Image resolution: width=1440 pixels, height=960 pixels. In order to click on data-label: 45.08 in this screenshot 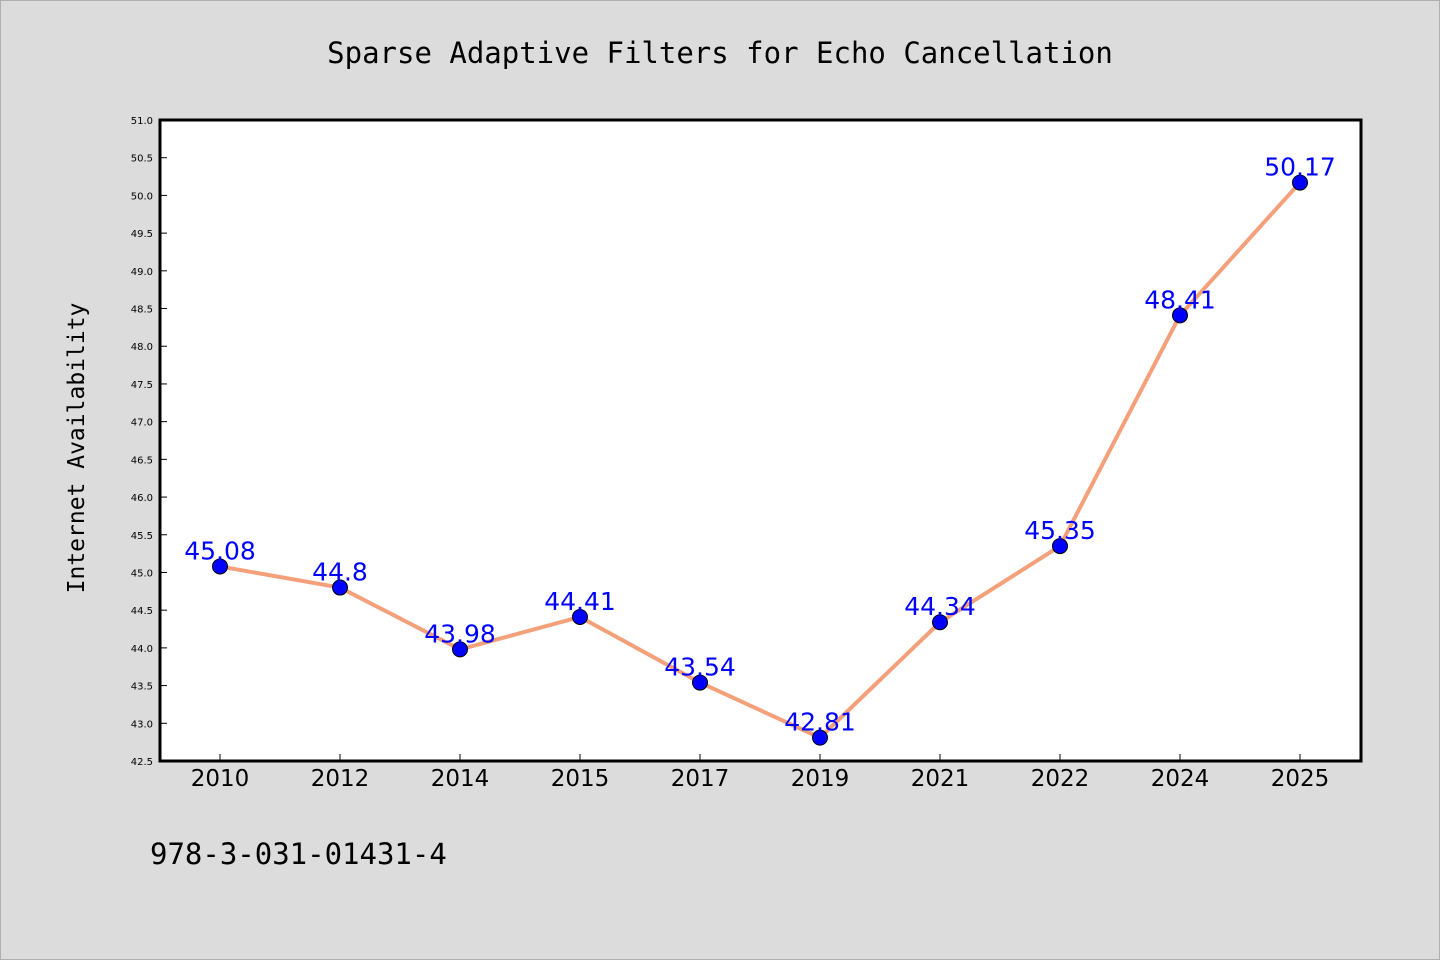, I will do `click(220, 550)`.